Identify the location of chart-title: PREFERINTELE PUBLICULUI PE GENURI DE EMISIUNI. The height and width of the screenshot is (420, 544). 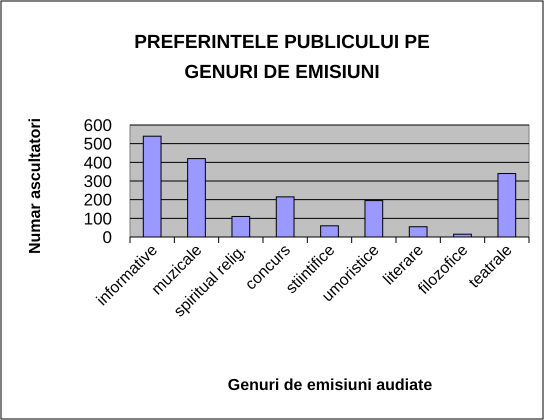
(282, 57).